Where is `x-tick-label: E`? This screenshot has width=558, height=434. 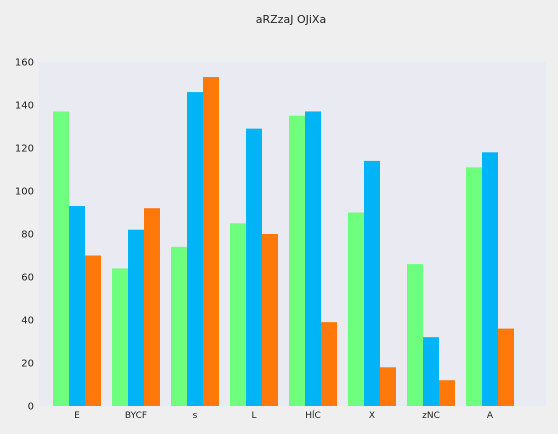 x-tick-label: E is located at coordinates (77, 416).